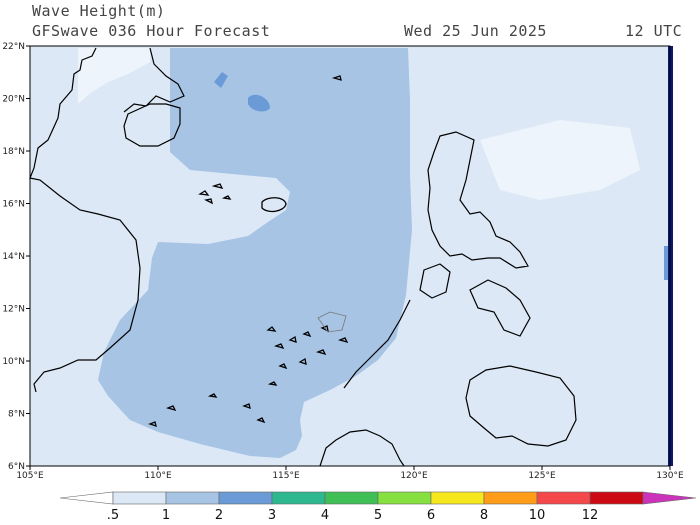 This screenshot has width=700, height=525. I want to click on lat-tick-label: 14°N, so click(13, 257).